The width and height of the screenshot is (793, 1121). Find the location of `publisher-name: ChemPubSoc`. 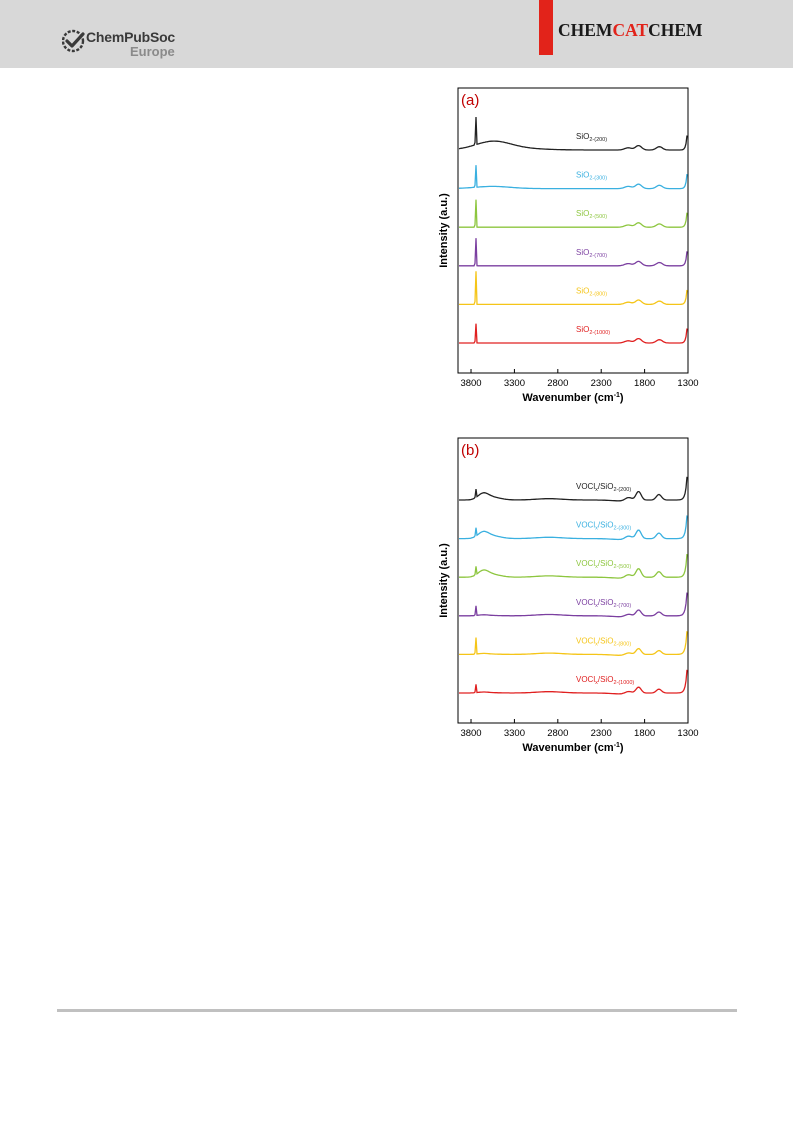

publisher-name: ChemPubSoc is located at coordinates (131, 37).